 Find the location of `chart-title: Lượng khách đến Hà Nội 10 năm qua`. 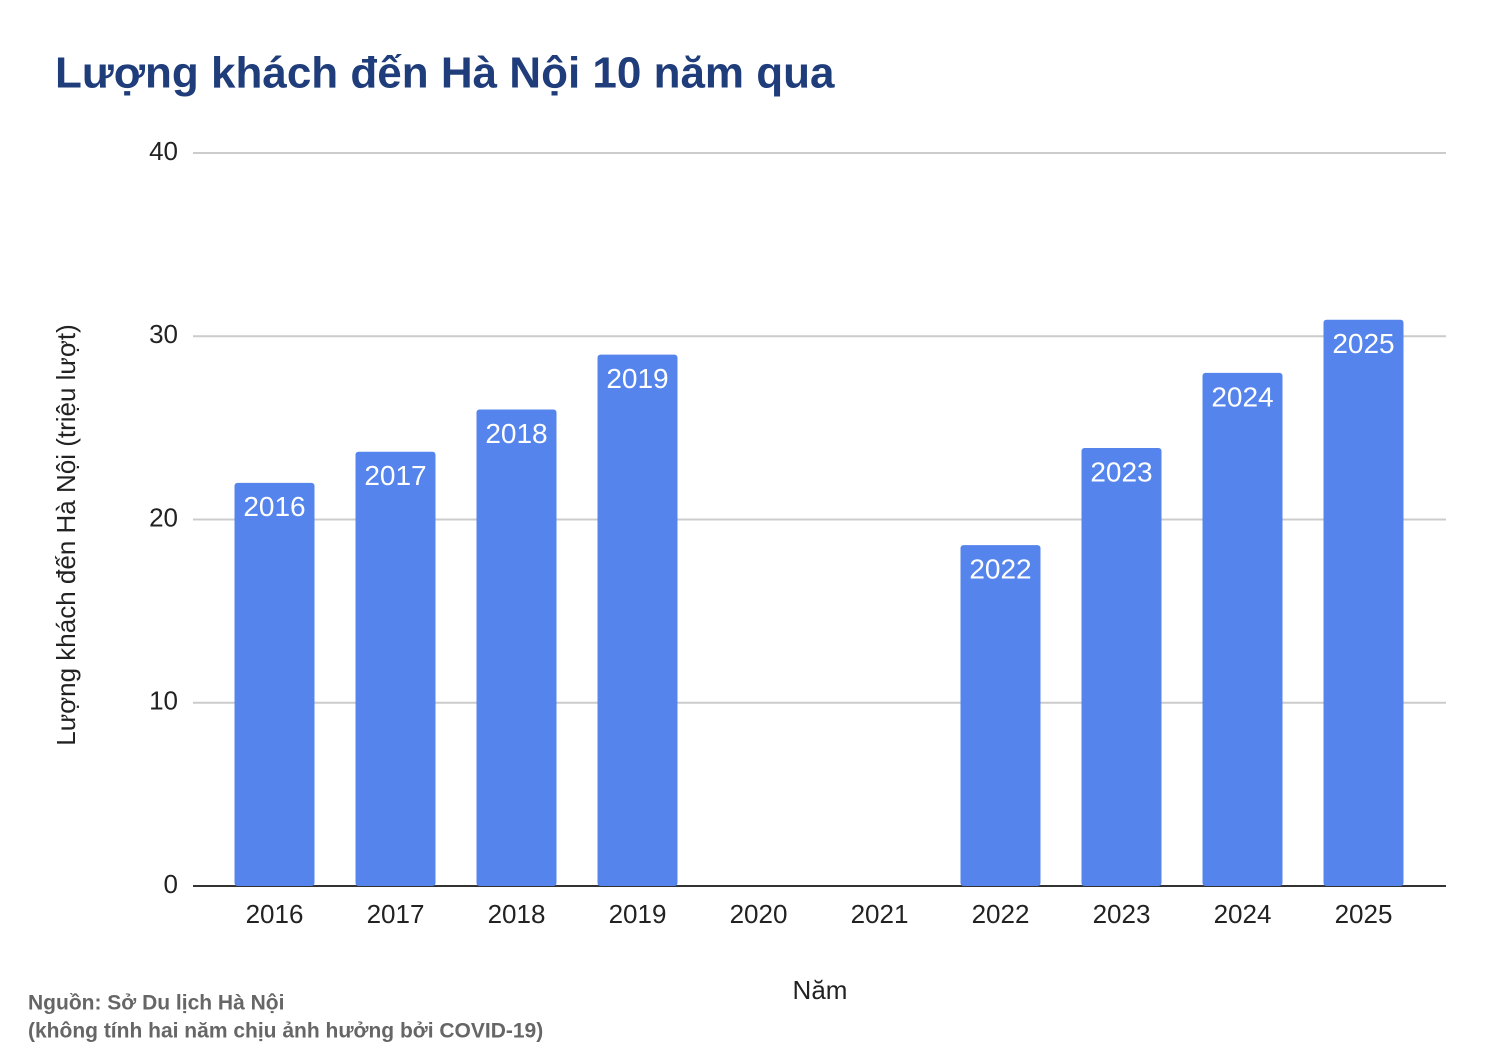

chart-title: Lượng khách đến Hà Nội 10 năm qua is located at coordinates (445, 73).